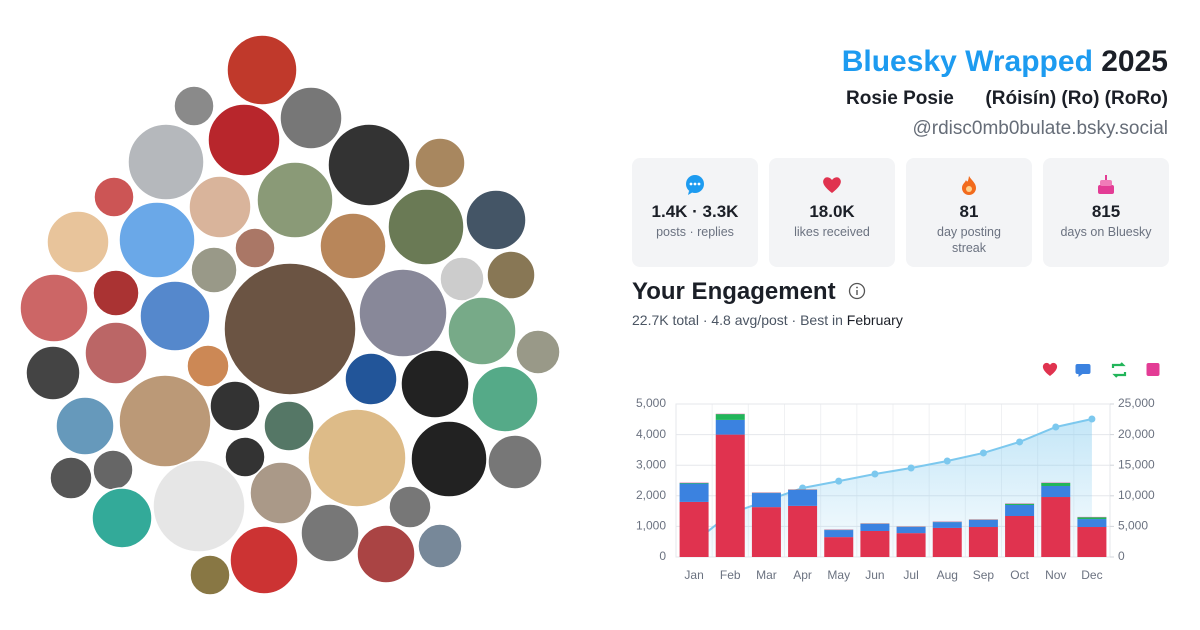  I want to click on y-tick-label: 5,000, so click(651, 403).